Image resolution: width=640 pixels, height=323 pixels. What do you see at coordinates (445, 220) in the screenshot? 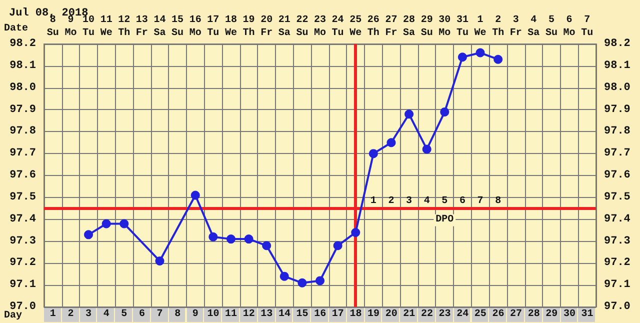
I see `annotation: DPO` at bounding box center [445, 220].